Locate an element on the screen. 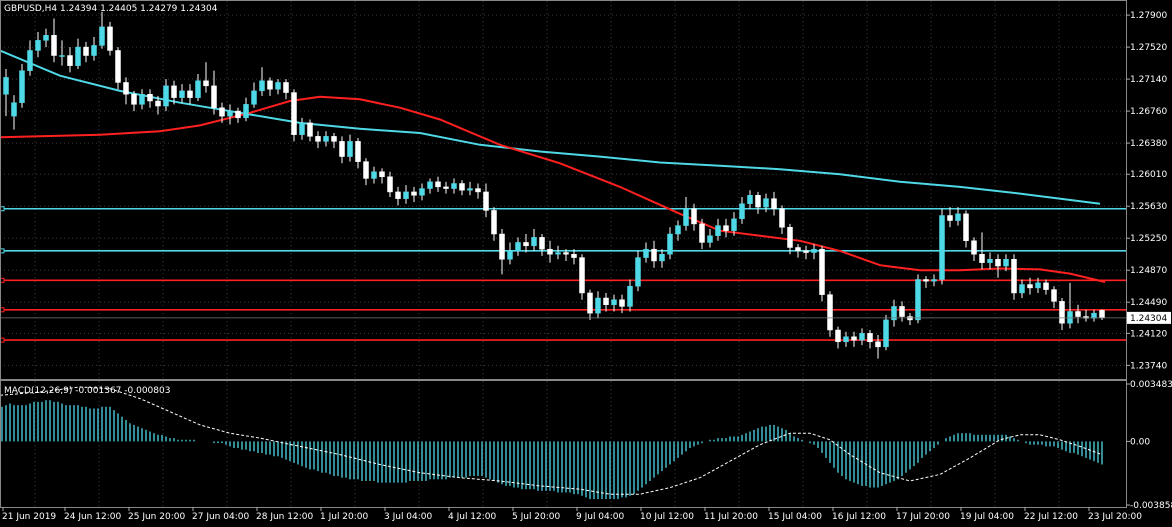 The height and width of the screenshot is (527, 1172). price-tick-label: 1.26380 is located at coordinates (1148, 144).